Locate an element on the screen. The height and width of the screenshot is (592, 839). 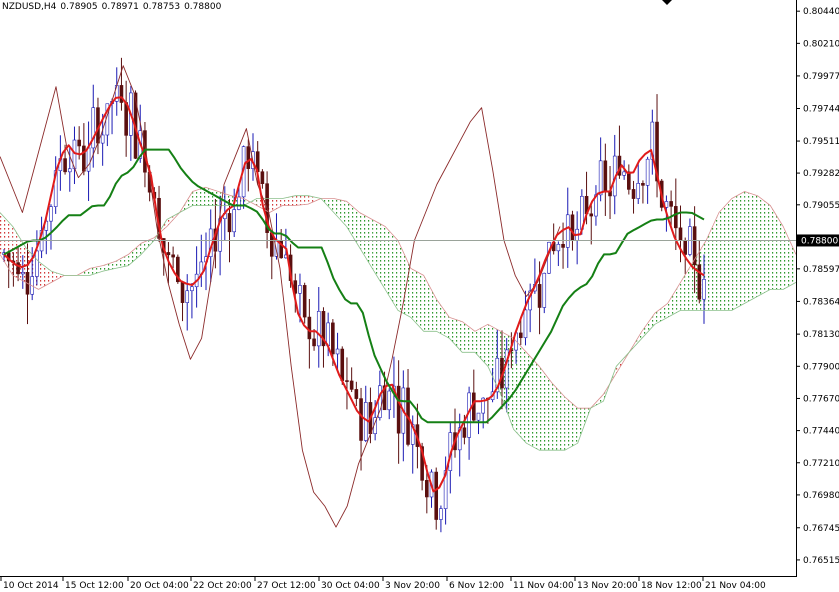
x-tick-label: 11 Nov 04:00 is located at coordinates (543, 586).